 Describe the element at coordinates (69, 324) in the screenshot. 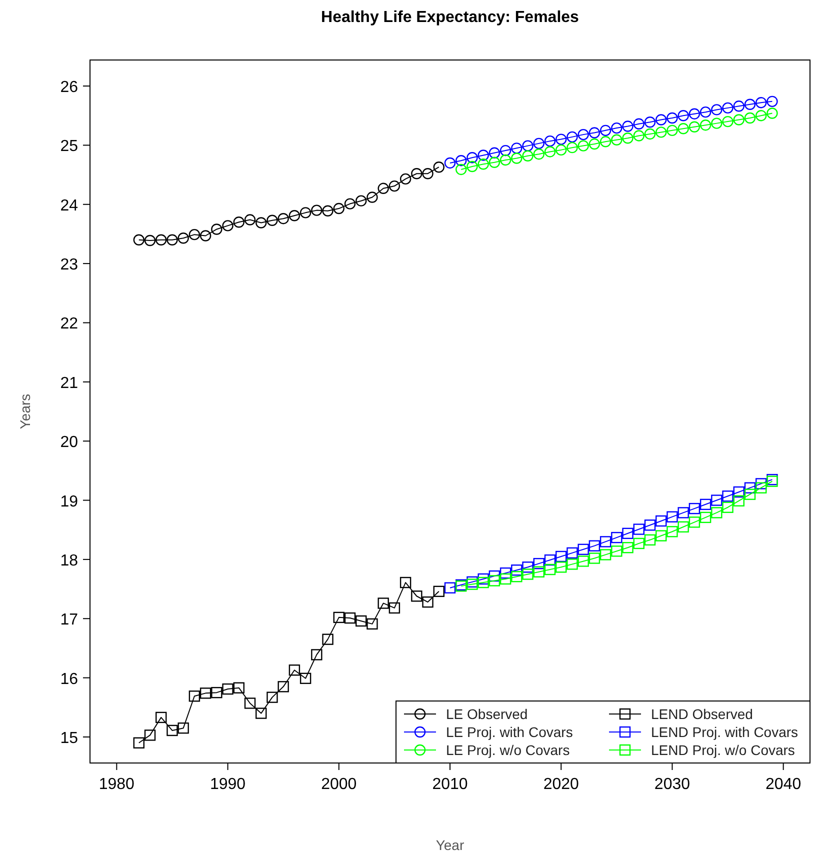

I see `y-tick-label: 22` at that location.